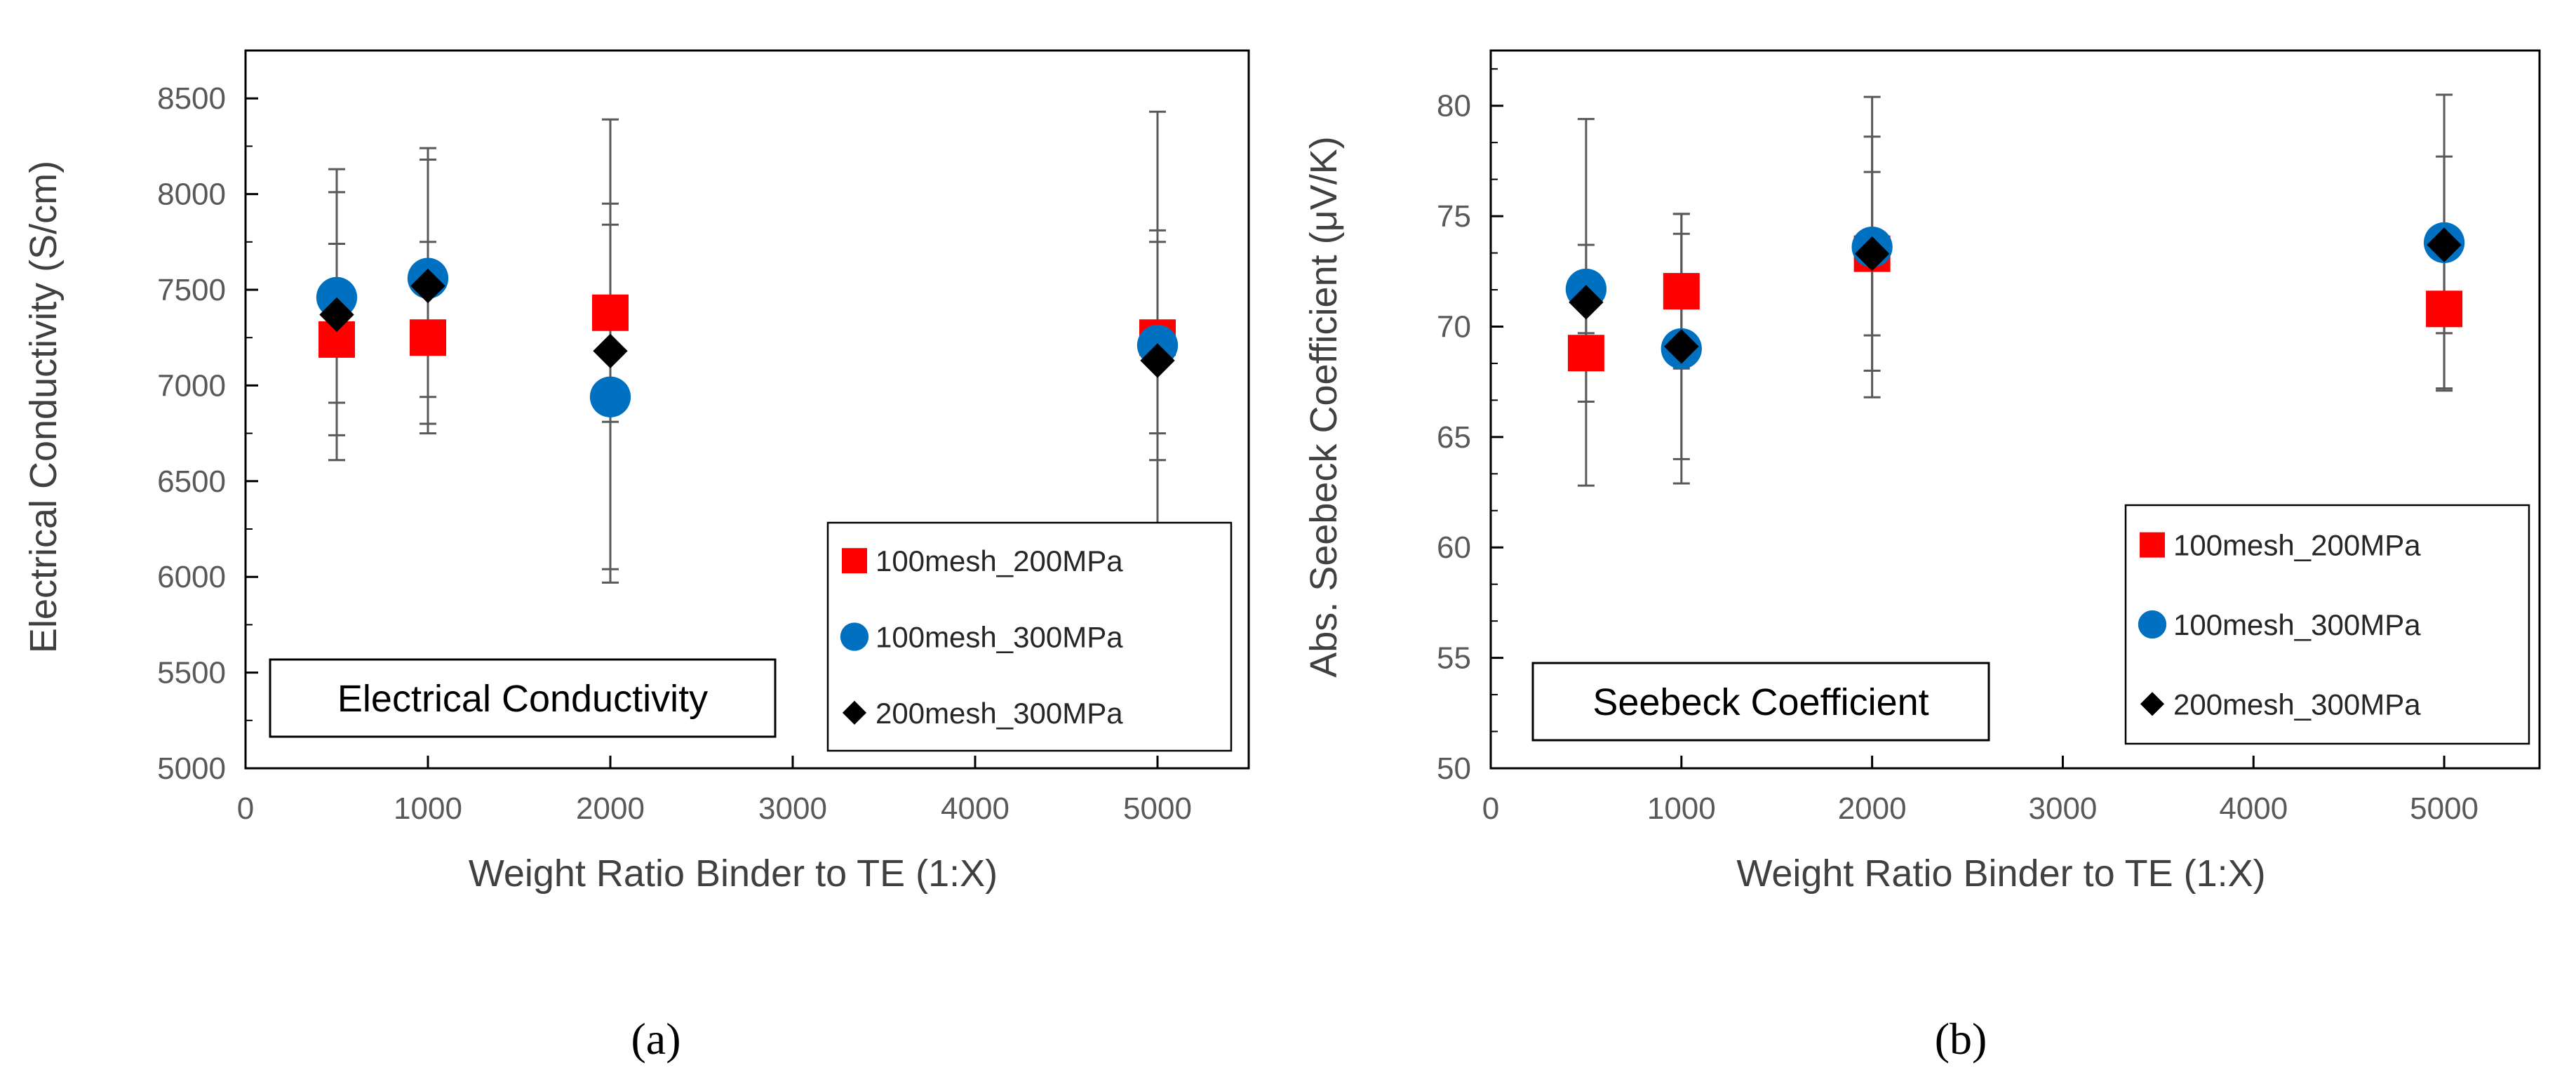 The height and width of the screenshot is (1084, 2576). Describe the element at coordinates (192, 577) in the screenshot. I see `y-tick-label: 6000` at that location.